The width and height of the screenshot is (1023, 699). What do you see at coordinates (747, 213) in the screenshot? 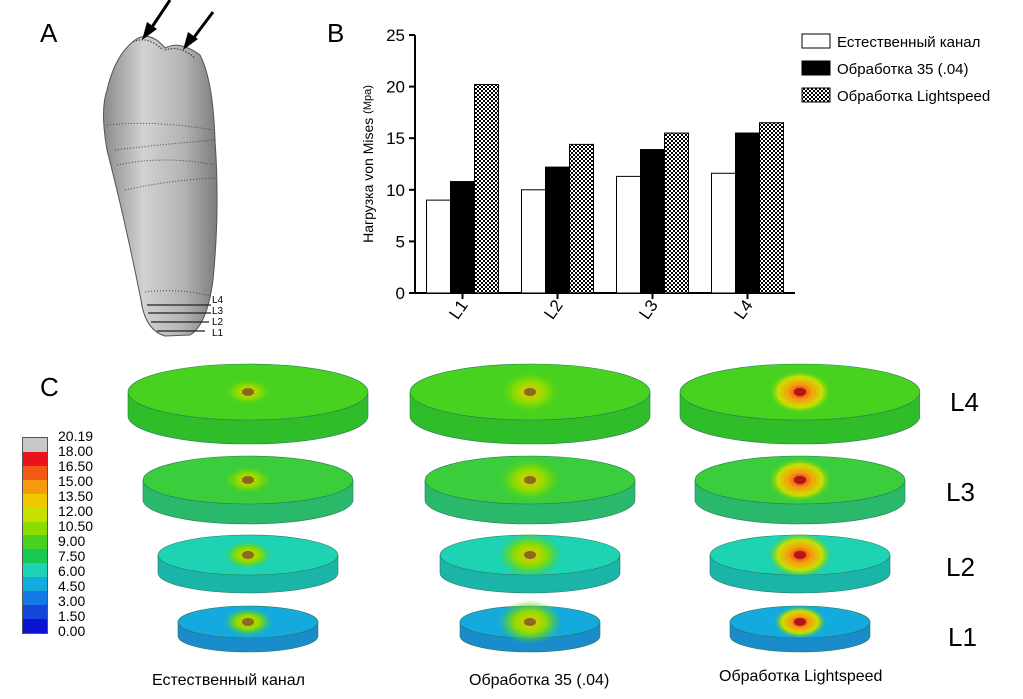
I see `bar-2-l4` at bounding box center [747, 213].